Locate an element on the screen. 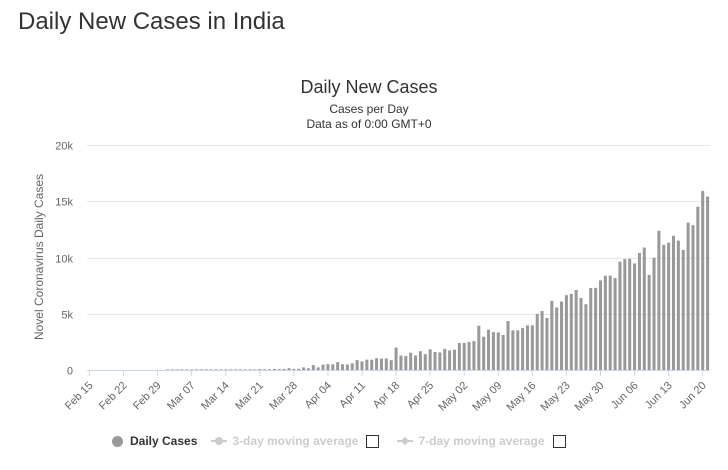  bar: Apr 07: 508 is located at coordinates (343, 367).